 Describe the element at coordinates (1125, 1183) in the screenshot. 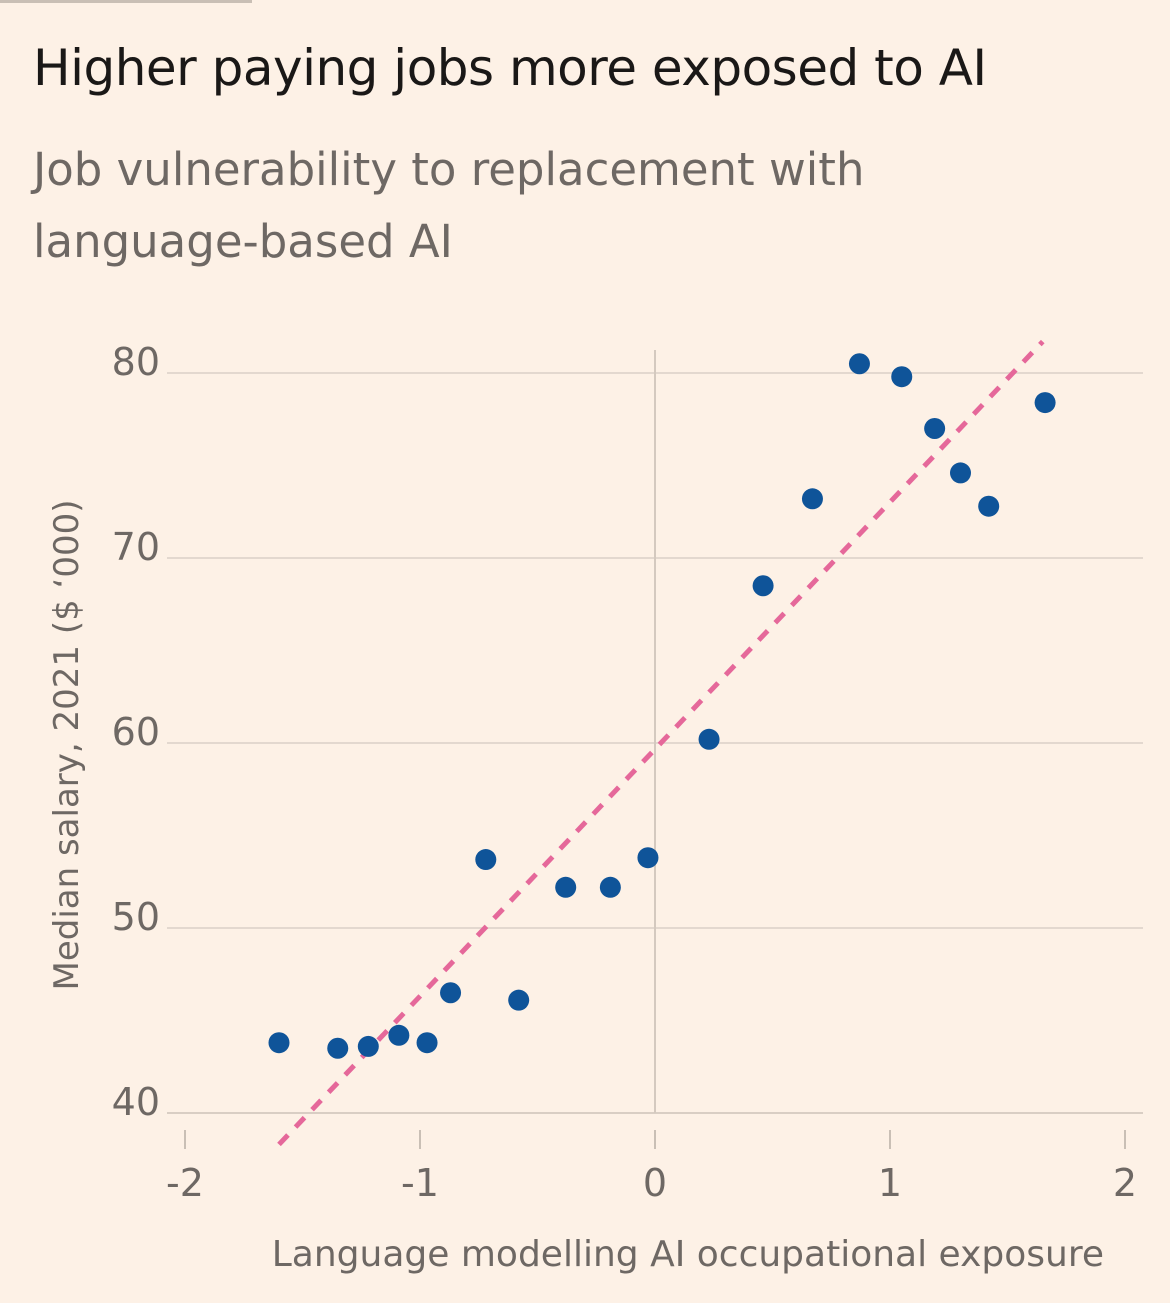

I see `x-tick-label: 2` at that location.